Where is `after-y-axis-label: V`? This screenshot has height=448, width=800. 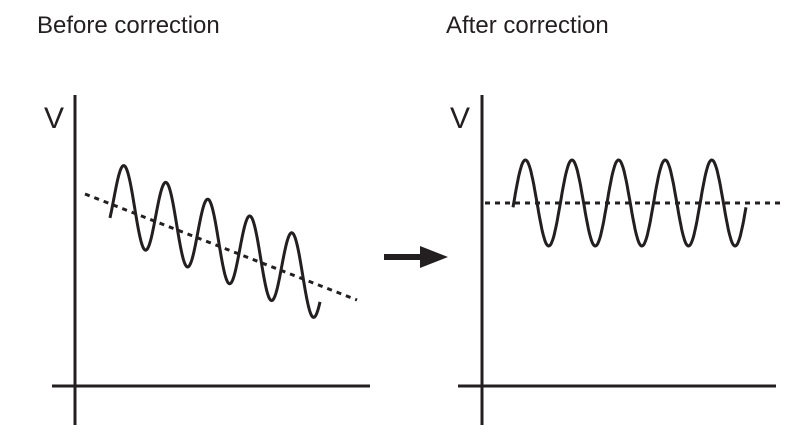 after-y-axis-label: V is located at coordinates (460, 118).